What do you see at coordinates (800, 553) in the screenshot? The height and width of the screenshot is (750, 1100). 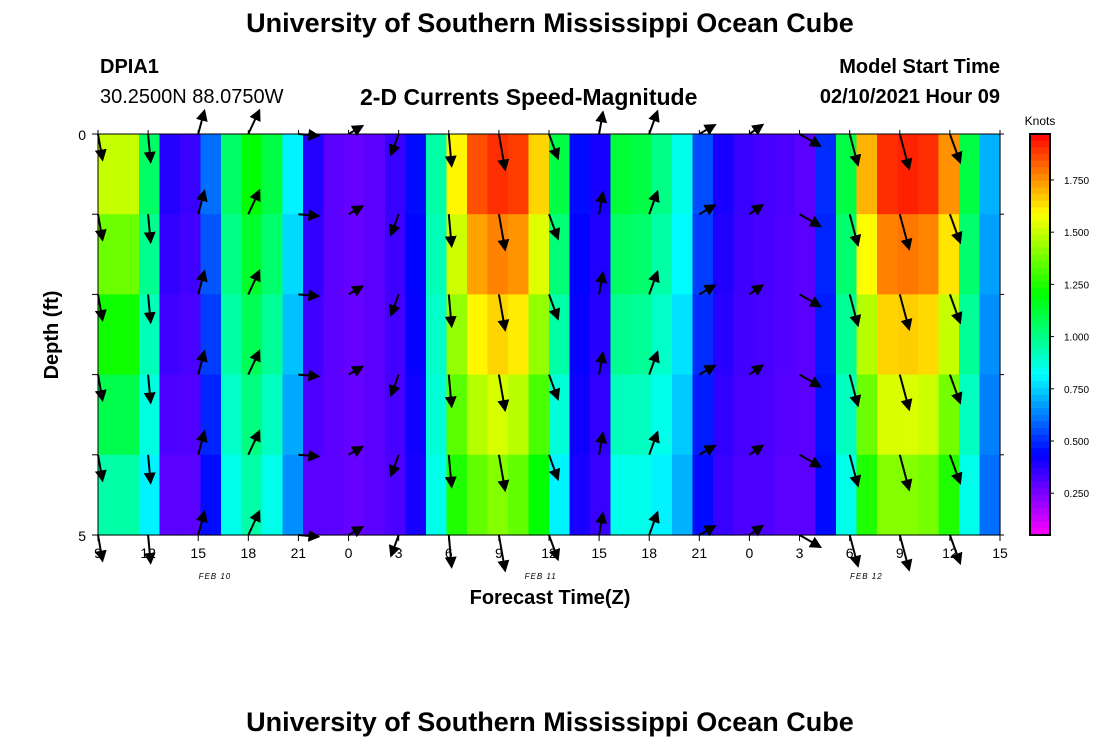 I see `x-tick-label: 3` at bounding box center [800, 553].